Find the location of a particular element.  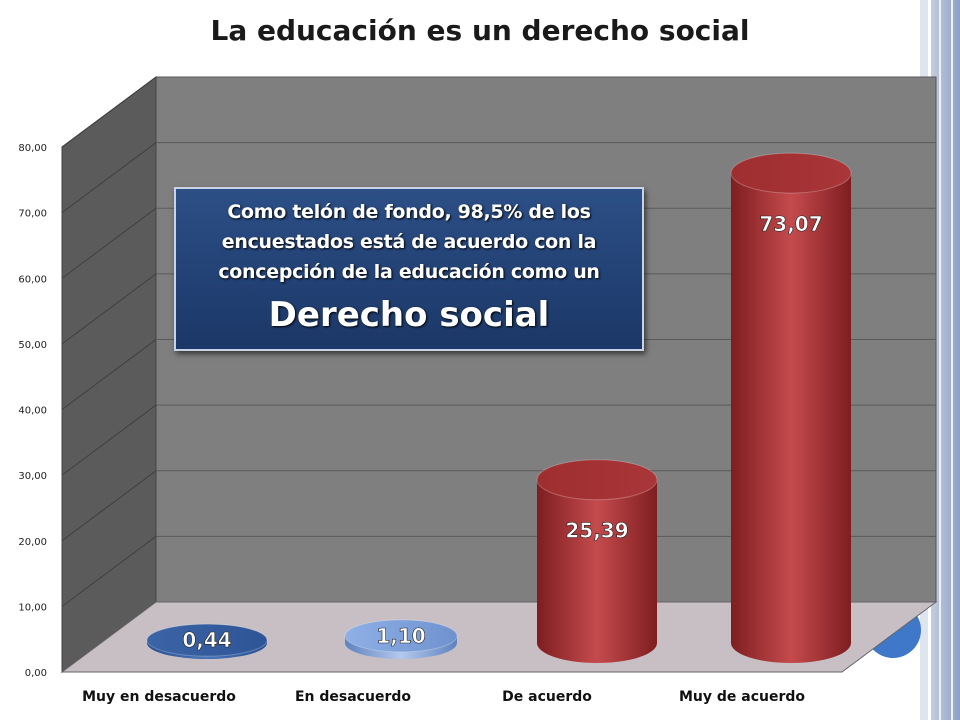

y-tick-label: 0,00 is located at coordinates (36, 673).